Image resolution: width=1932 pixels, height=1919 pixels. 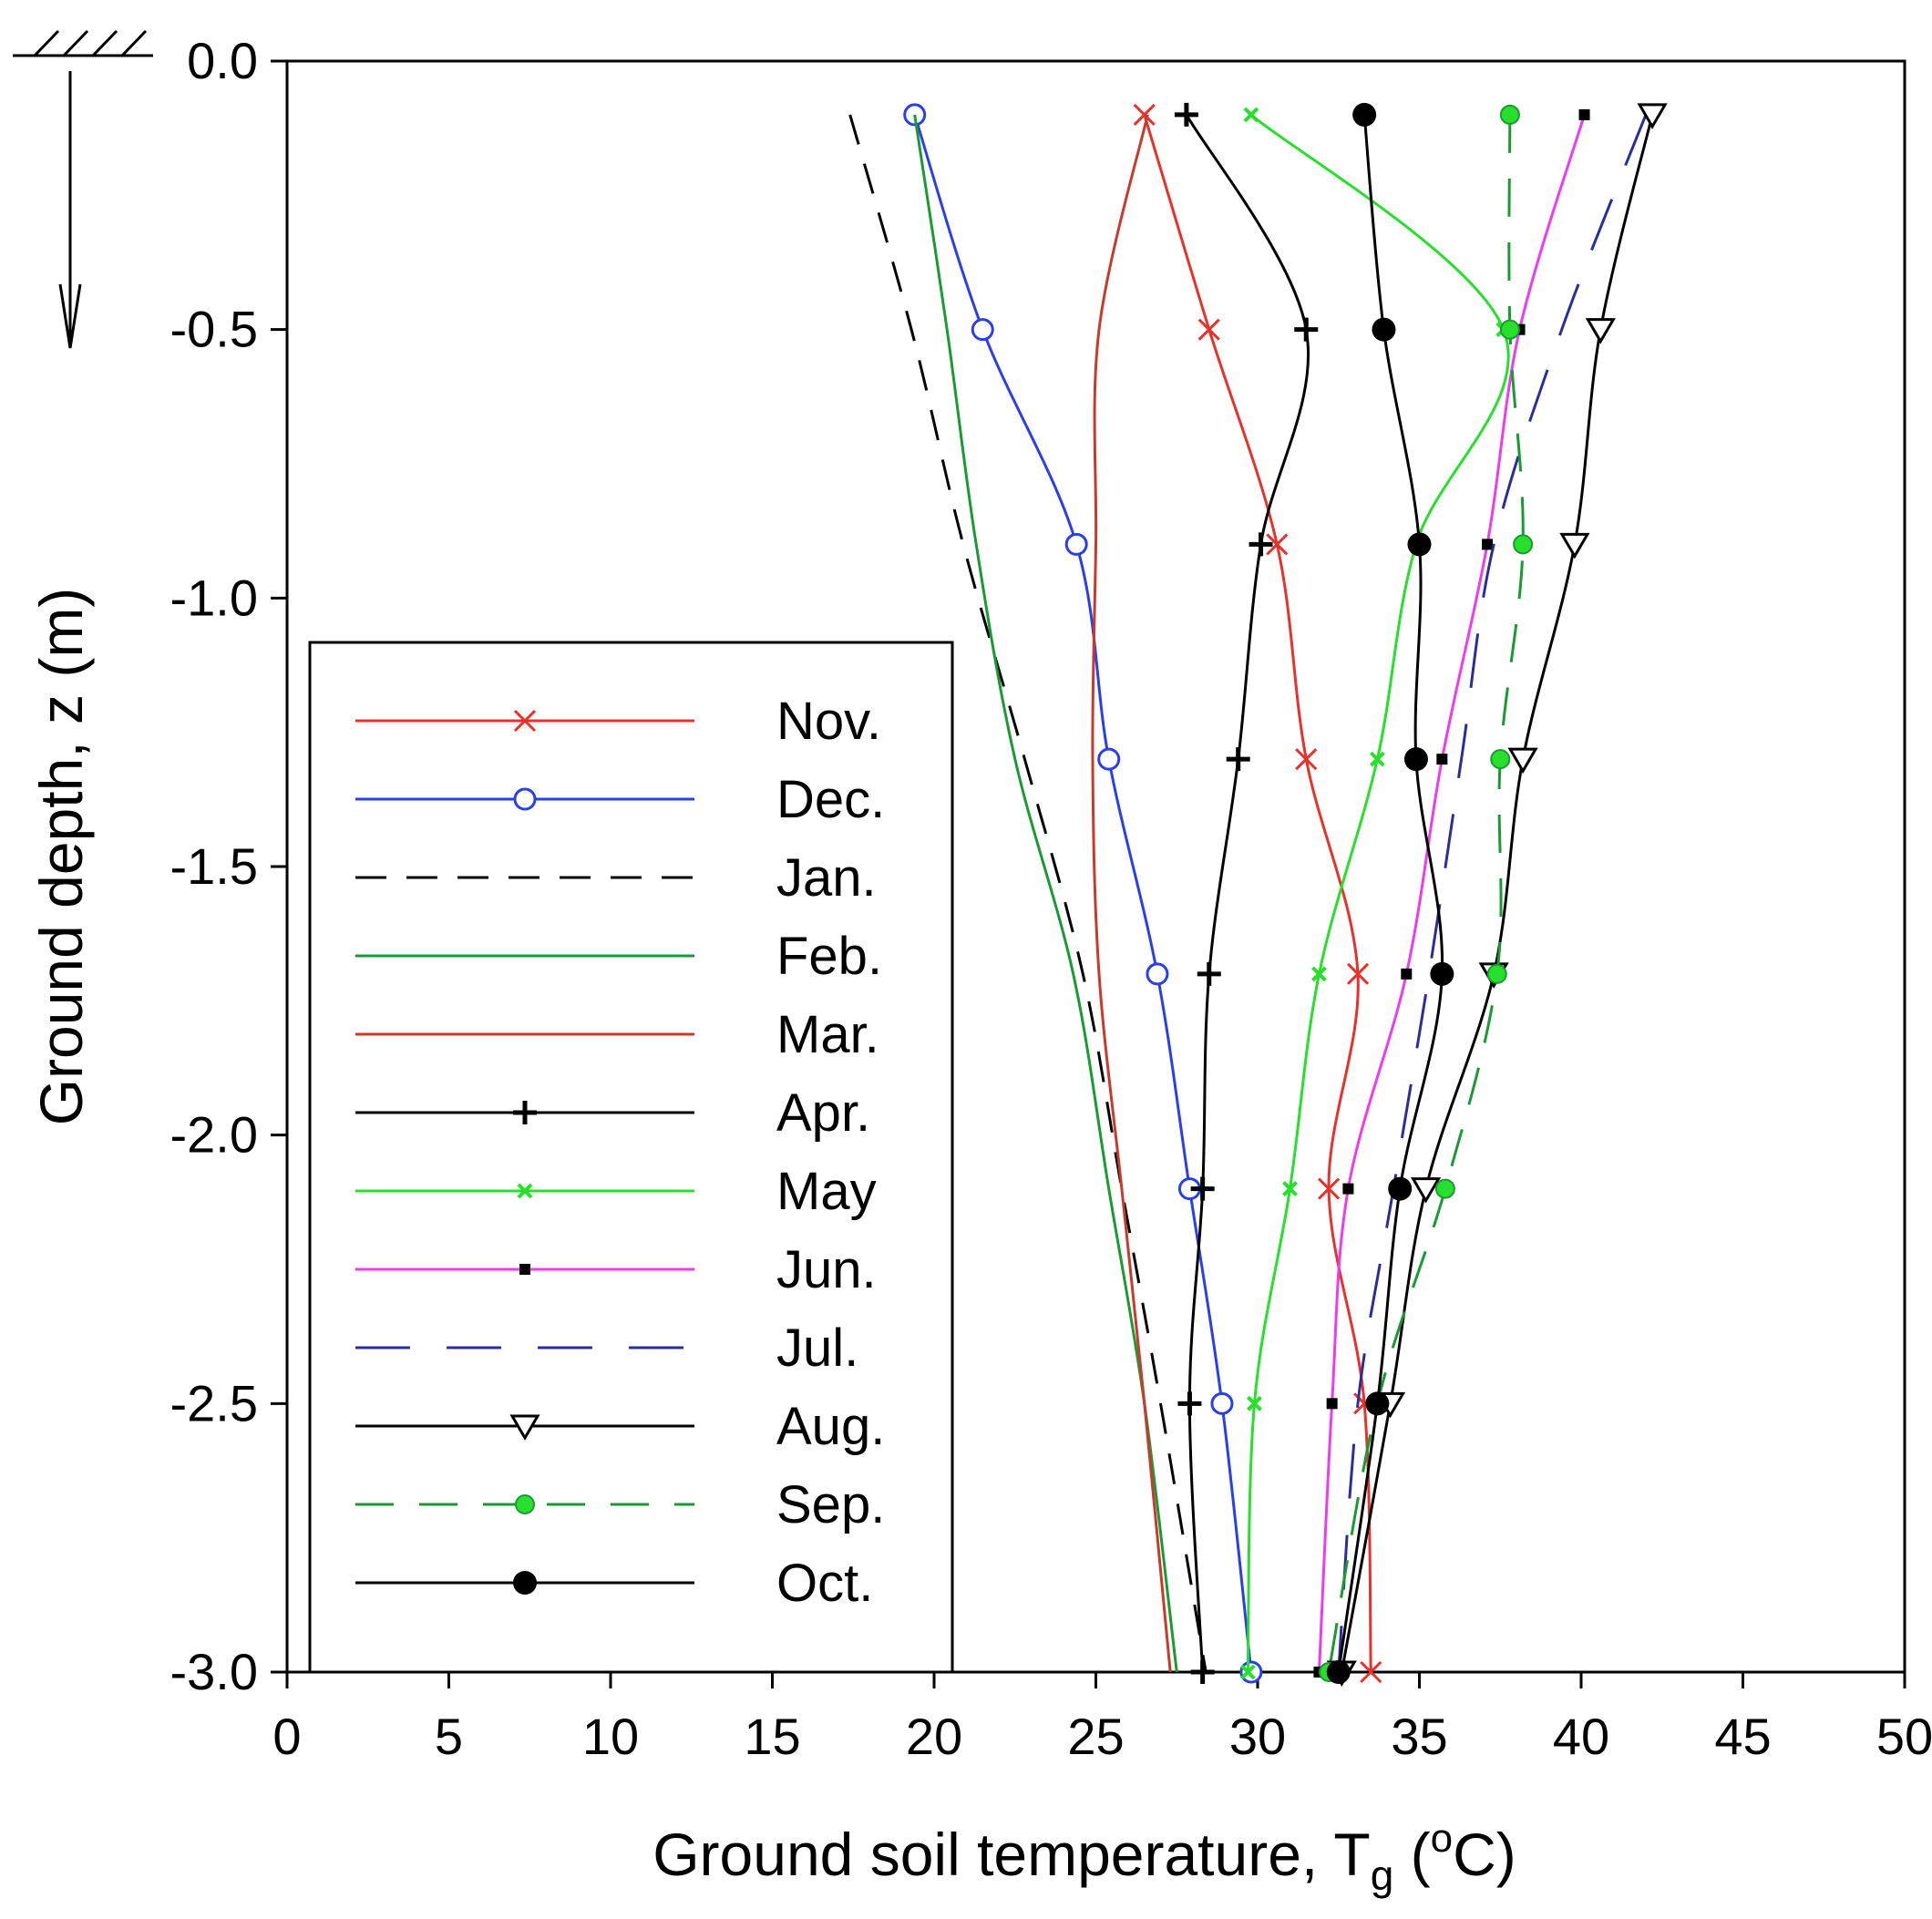 I want to click on series-line-may, so click(x=1378, y=893).